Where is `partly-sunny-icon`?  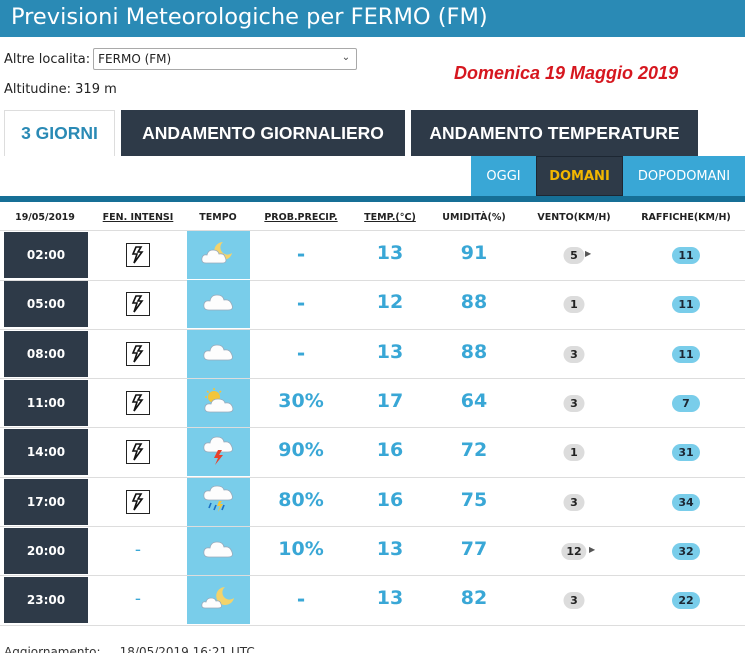 partly-sunny-icon is located at coordinates (219, 402).